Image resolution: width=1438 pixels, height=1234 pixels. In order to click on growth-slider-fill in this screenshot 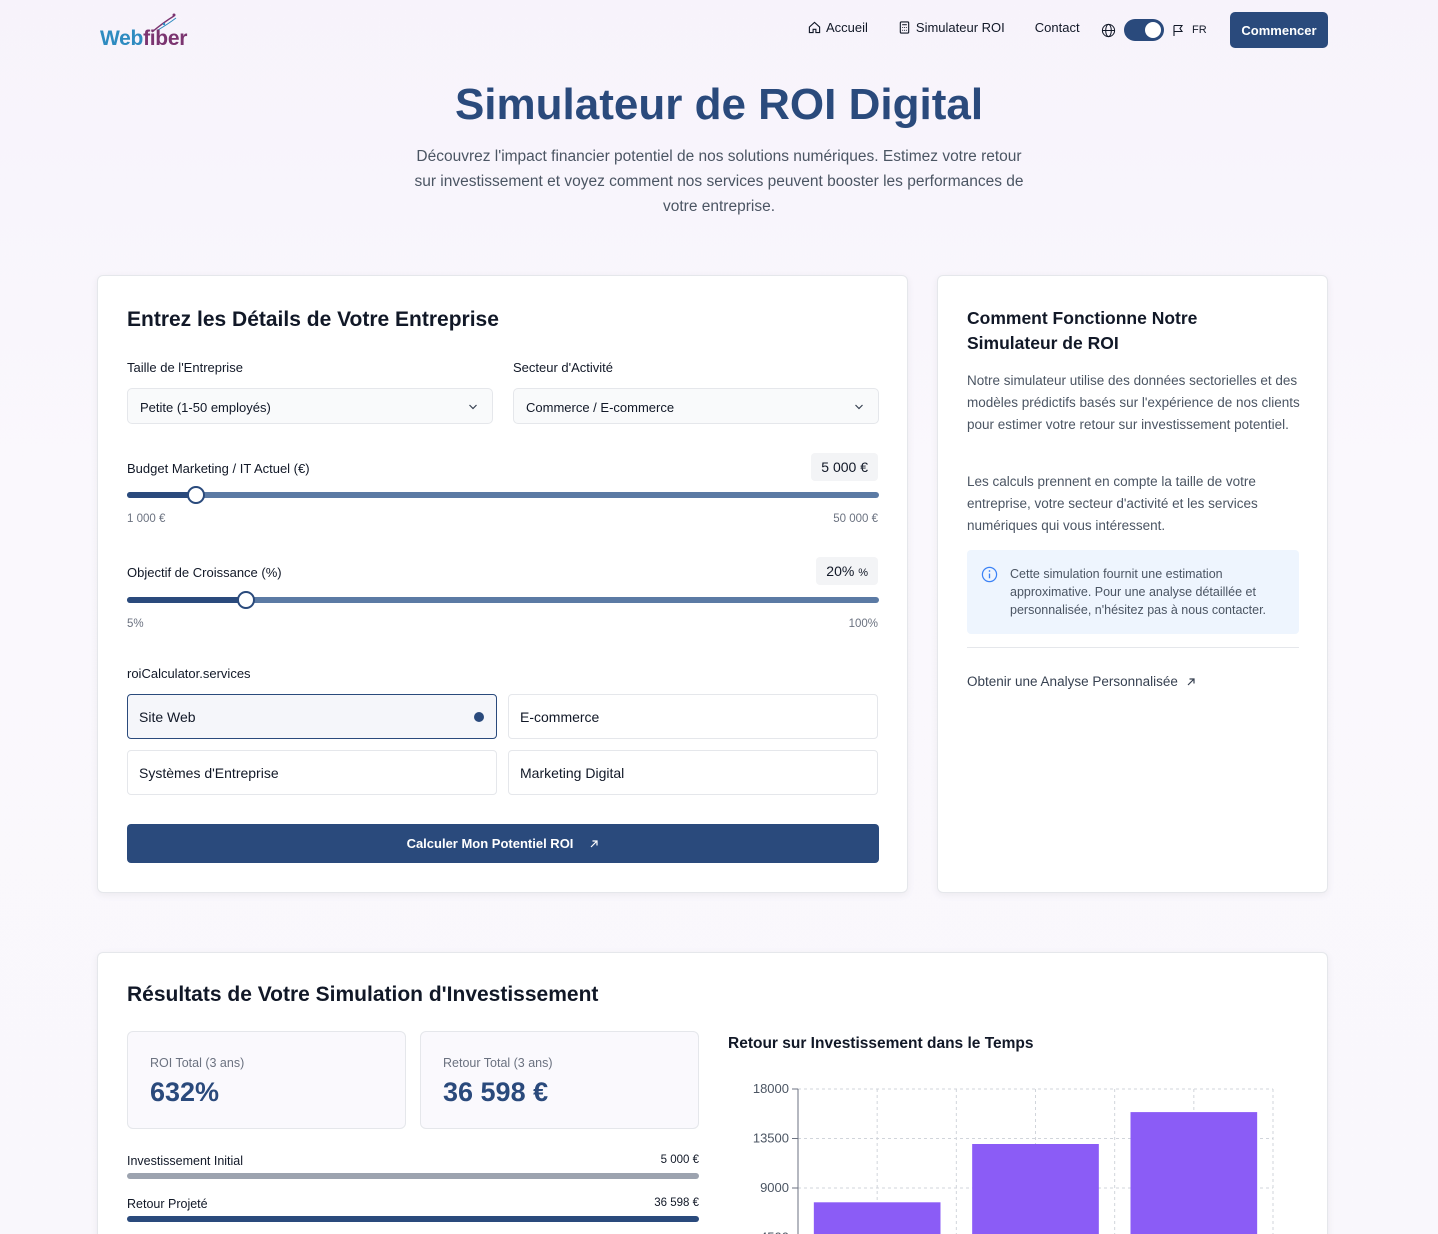, I will do `click(186, 600)`.